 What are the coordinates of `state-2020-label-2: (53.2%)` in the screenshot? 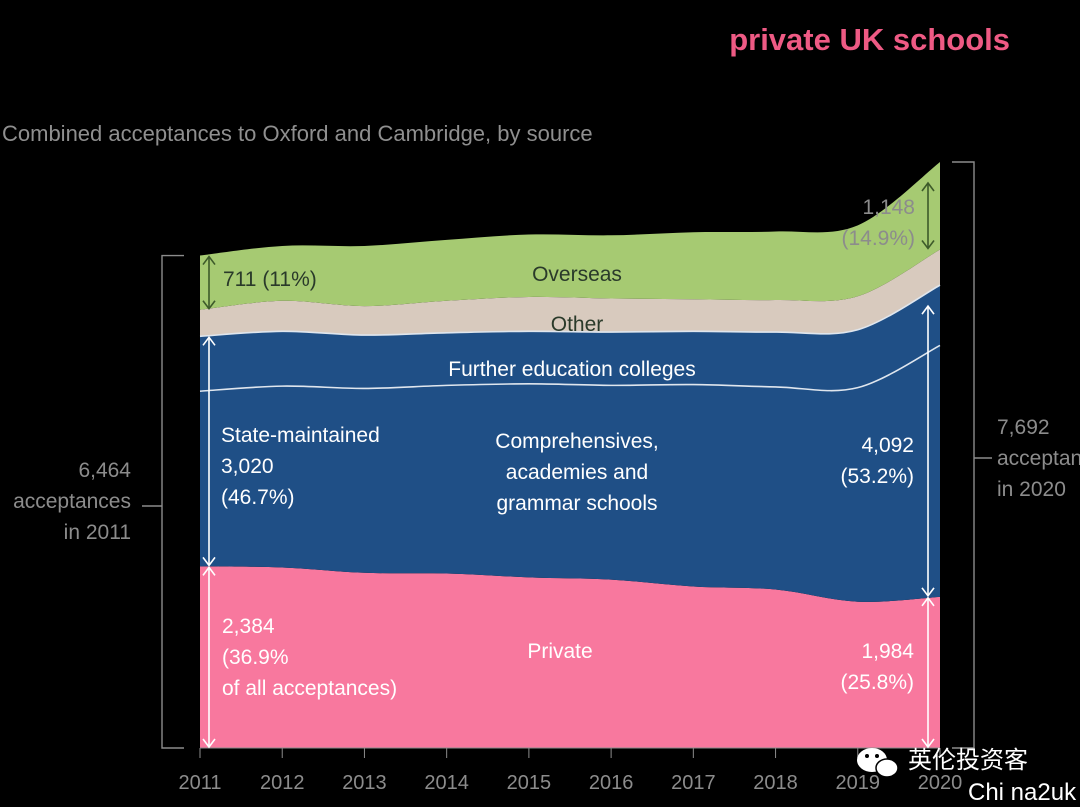 It's located at (877, 476).